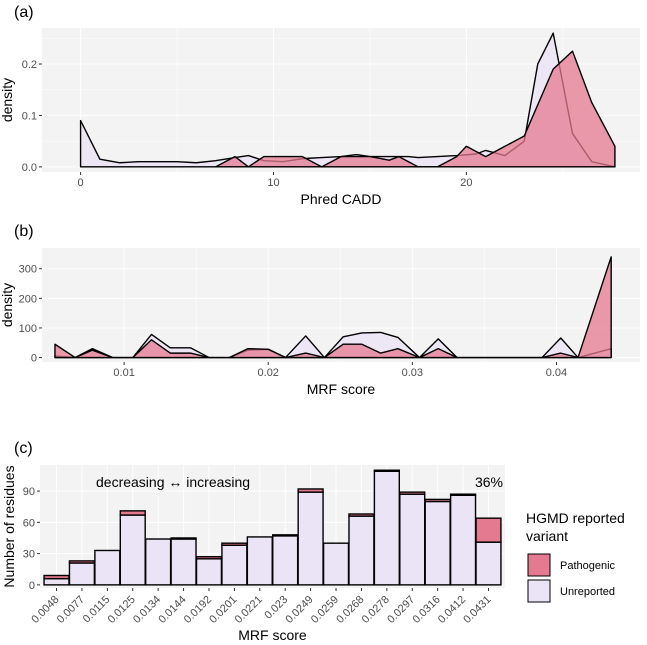  Describe the element at coordinates (376, 610) in the screenshot. I see `x-tick-label: 0.0278` at that location.